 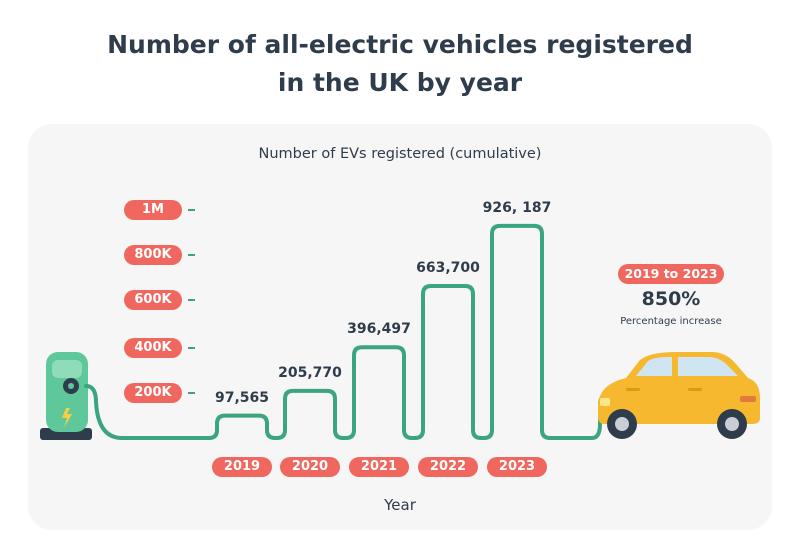 I want to click on bar-2020, so click(x=310, y=414).